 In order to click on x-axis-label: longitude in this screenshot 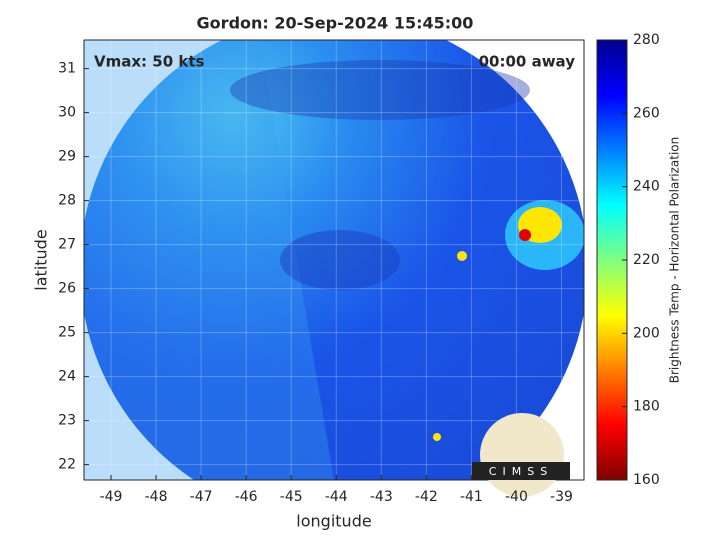, I will do `click(333, 521)`.